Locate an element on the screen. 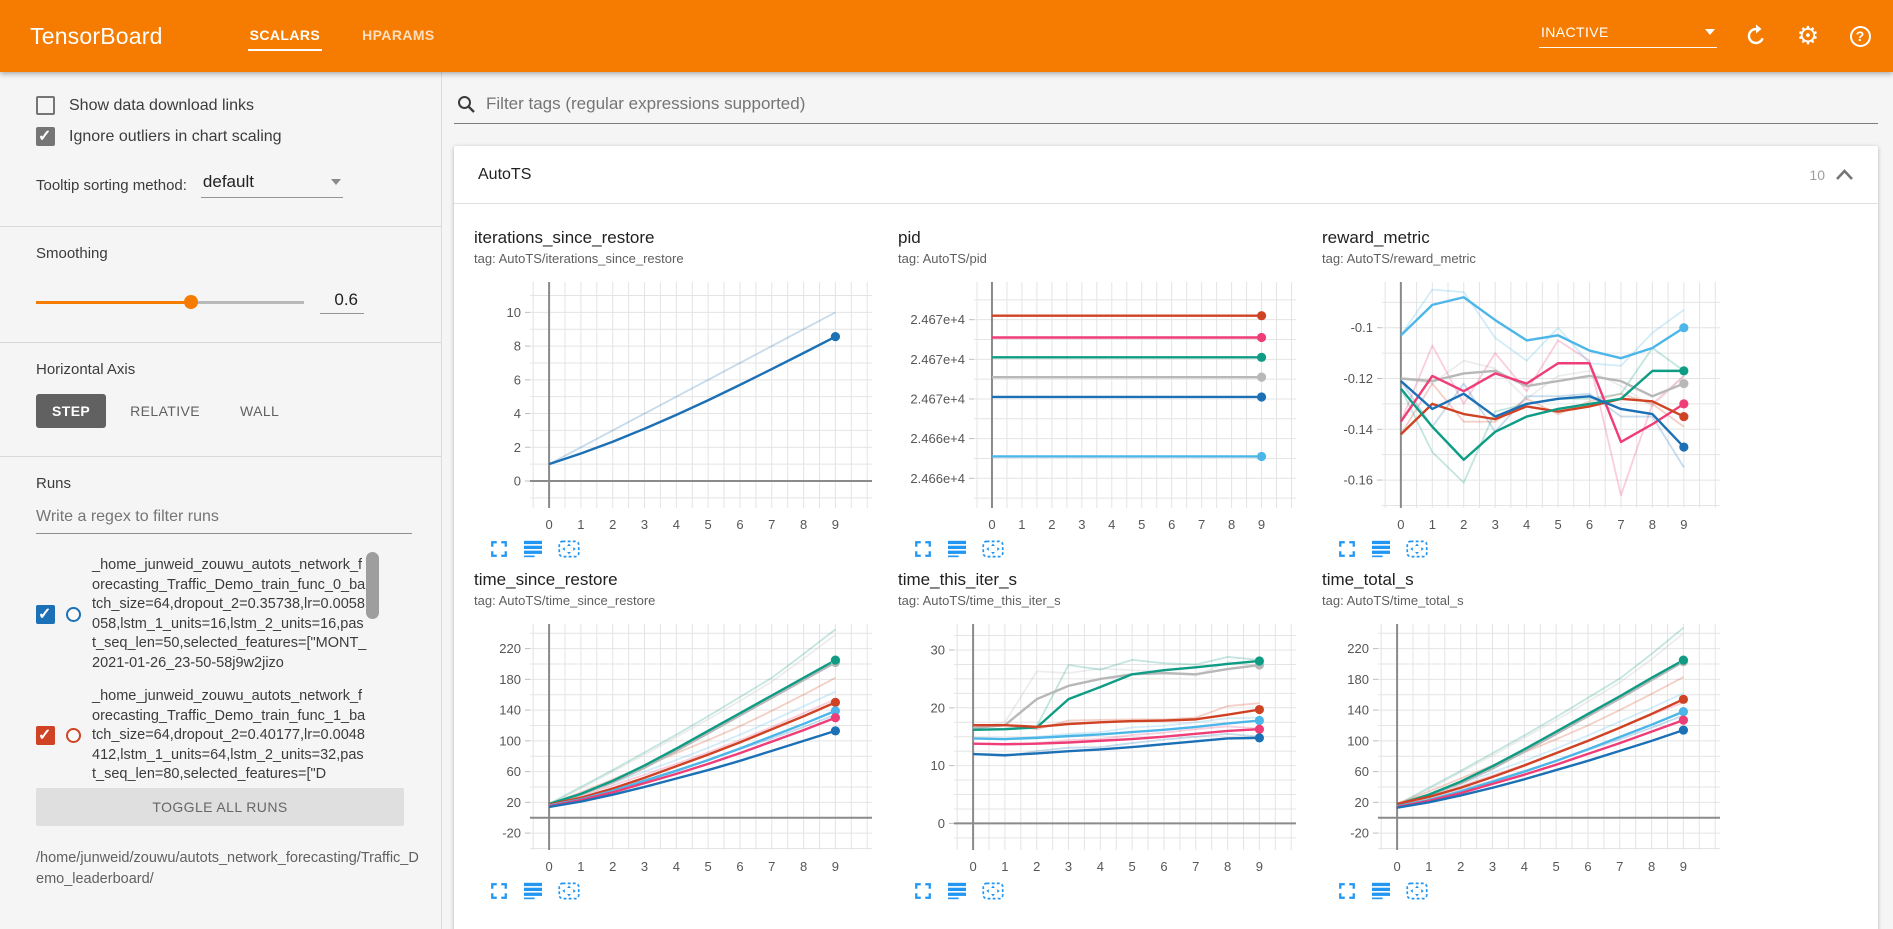 This screenshot has height=929, width=1893. settings-gear-icon: ⚙ is located at coordinates (1808, 36).